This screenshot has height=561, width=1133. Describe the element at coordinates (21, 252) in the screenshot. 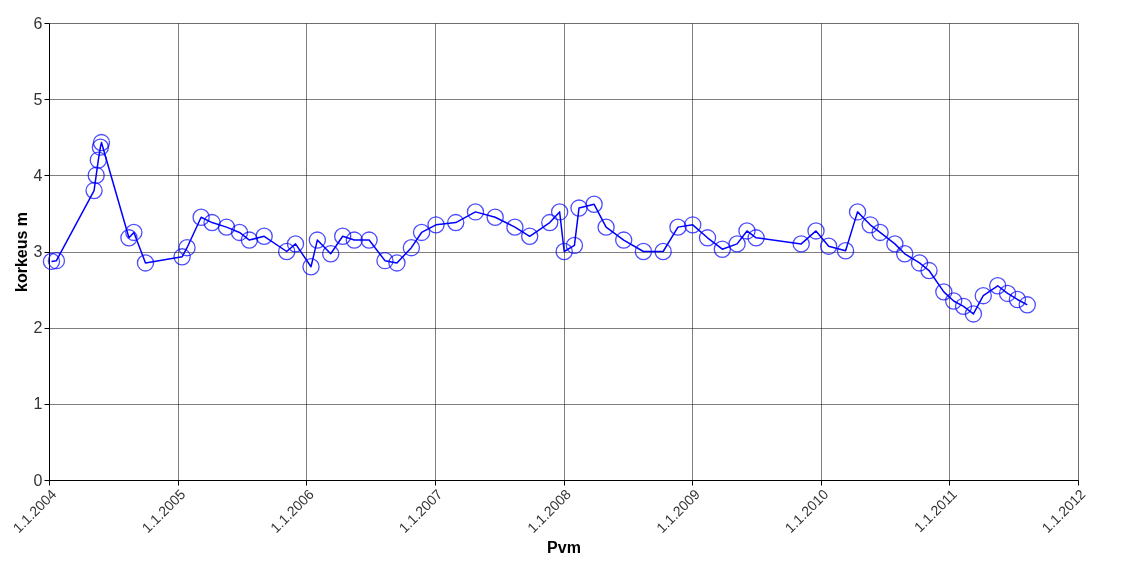

I see `y-axis-title: korkeus m` at that location.